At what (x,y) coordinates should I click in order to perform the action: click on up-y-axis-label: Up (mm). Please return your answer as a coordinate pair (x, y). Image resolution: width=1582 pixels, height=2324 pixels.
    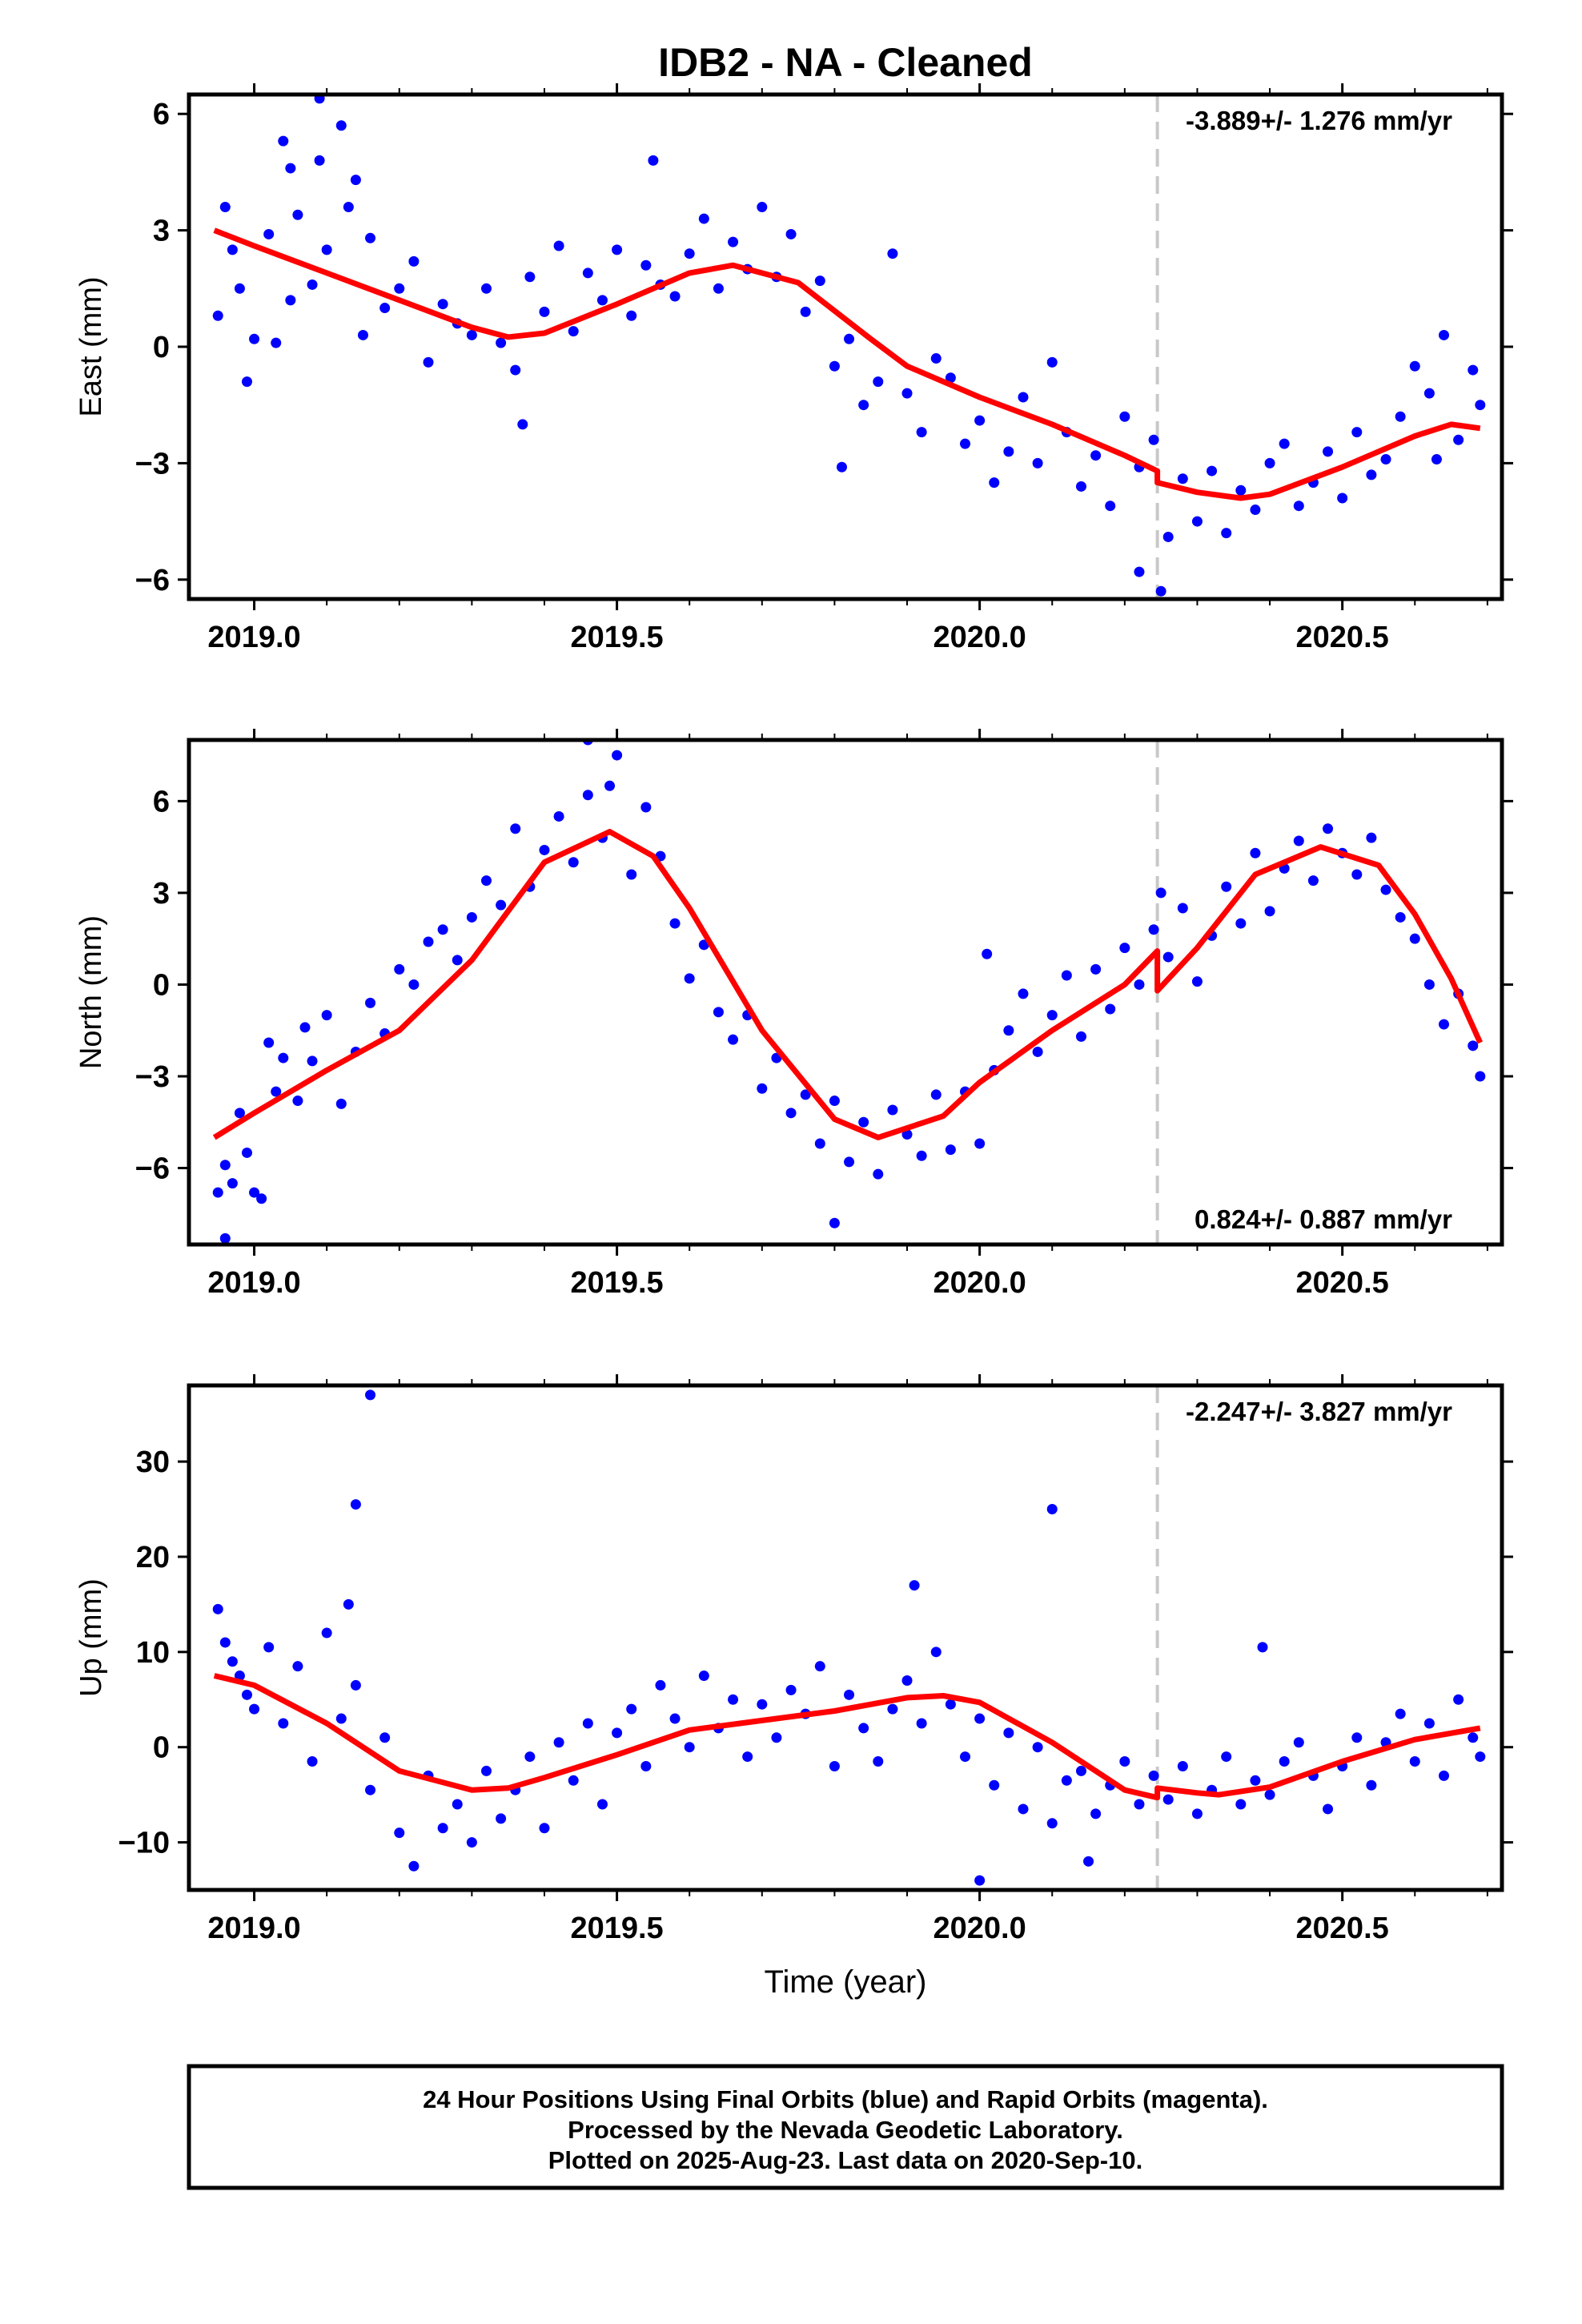
    Looking at the image, I should click on (91, 1637).